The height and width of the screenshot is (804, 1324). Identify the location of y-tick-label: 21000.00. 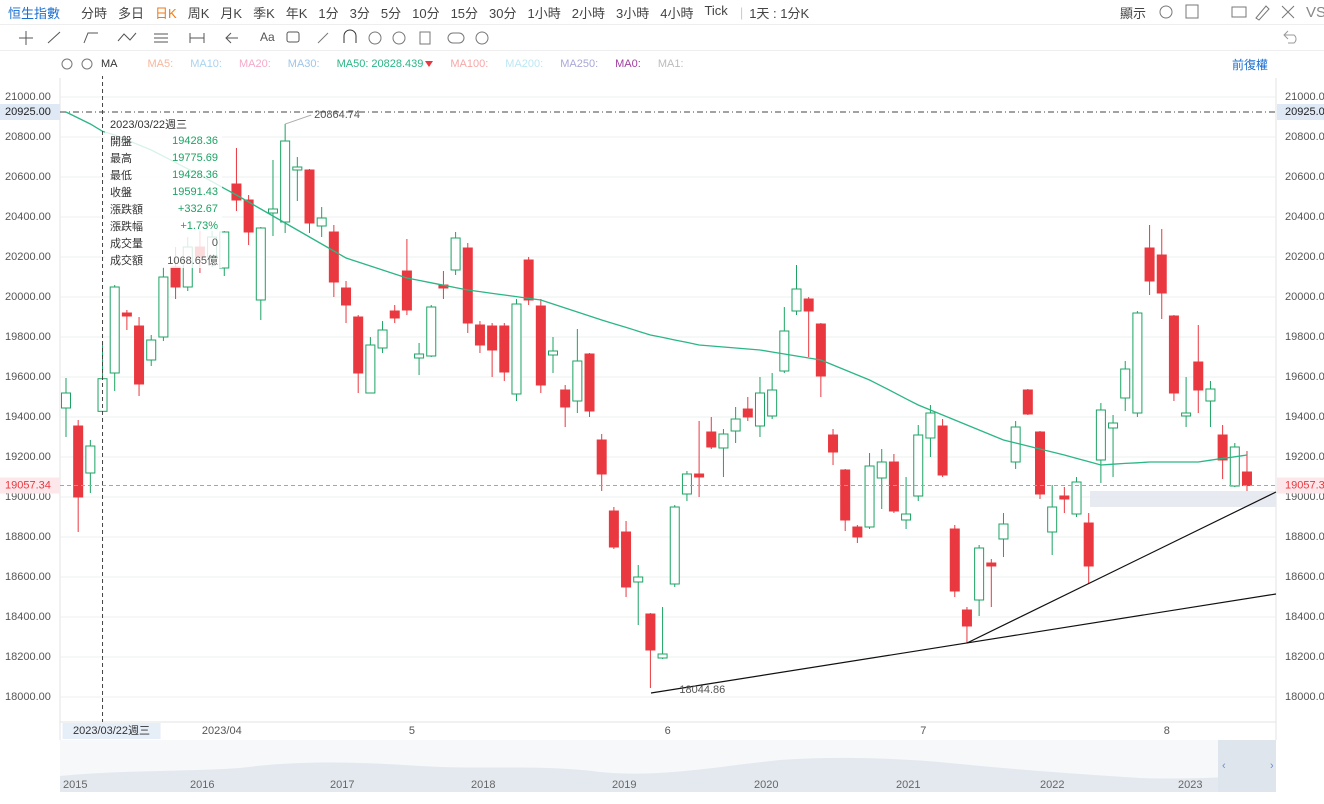
(28, 97).